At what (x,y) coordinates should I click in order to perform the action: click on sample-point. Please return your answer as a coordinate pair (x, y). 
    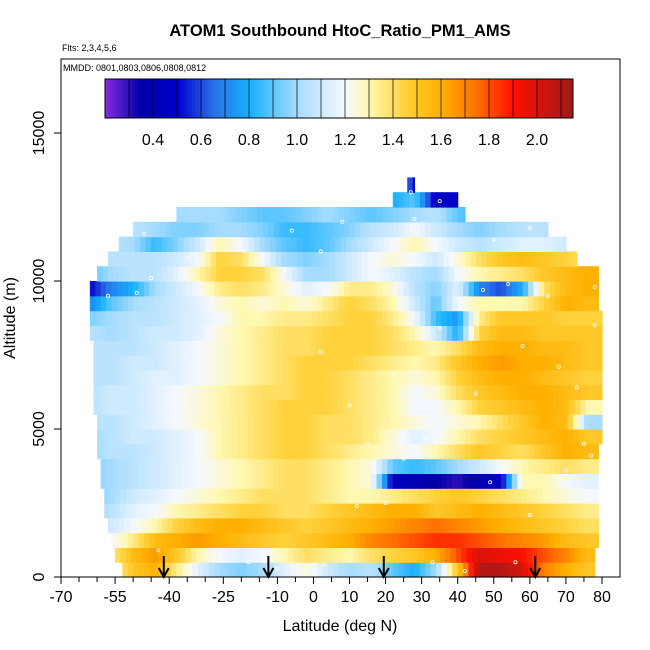
    Looking at the image, I should click on (143, 233).